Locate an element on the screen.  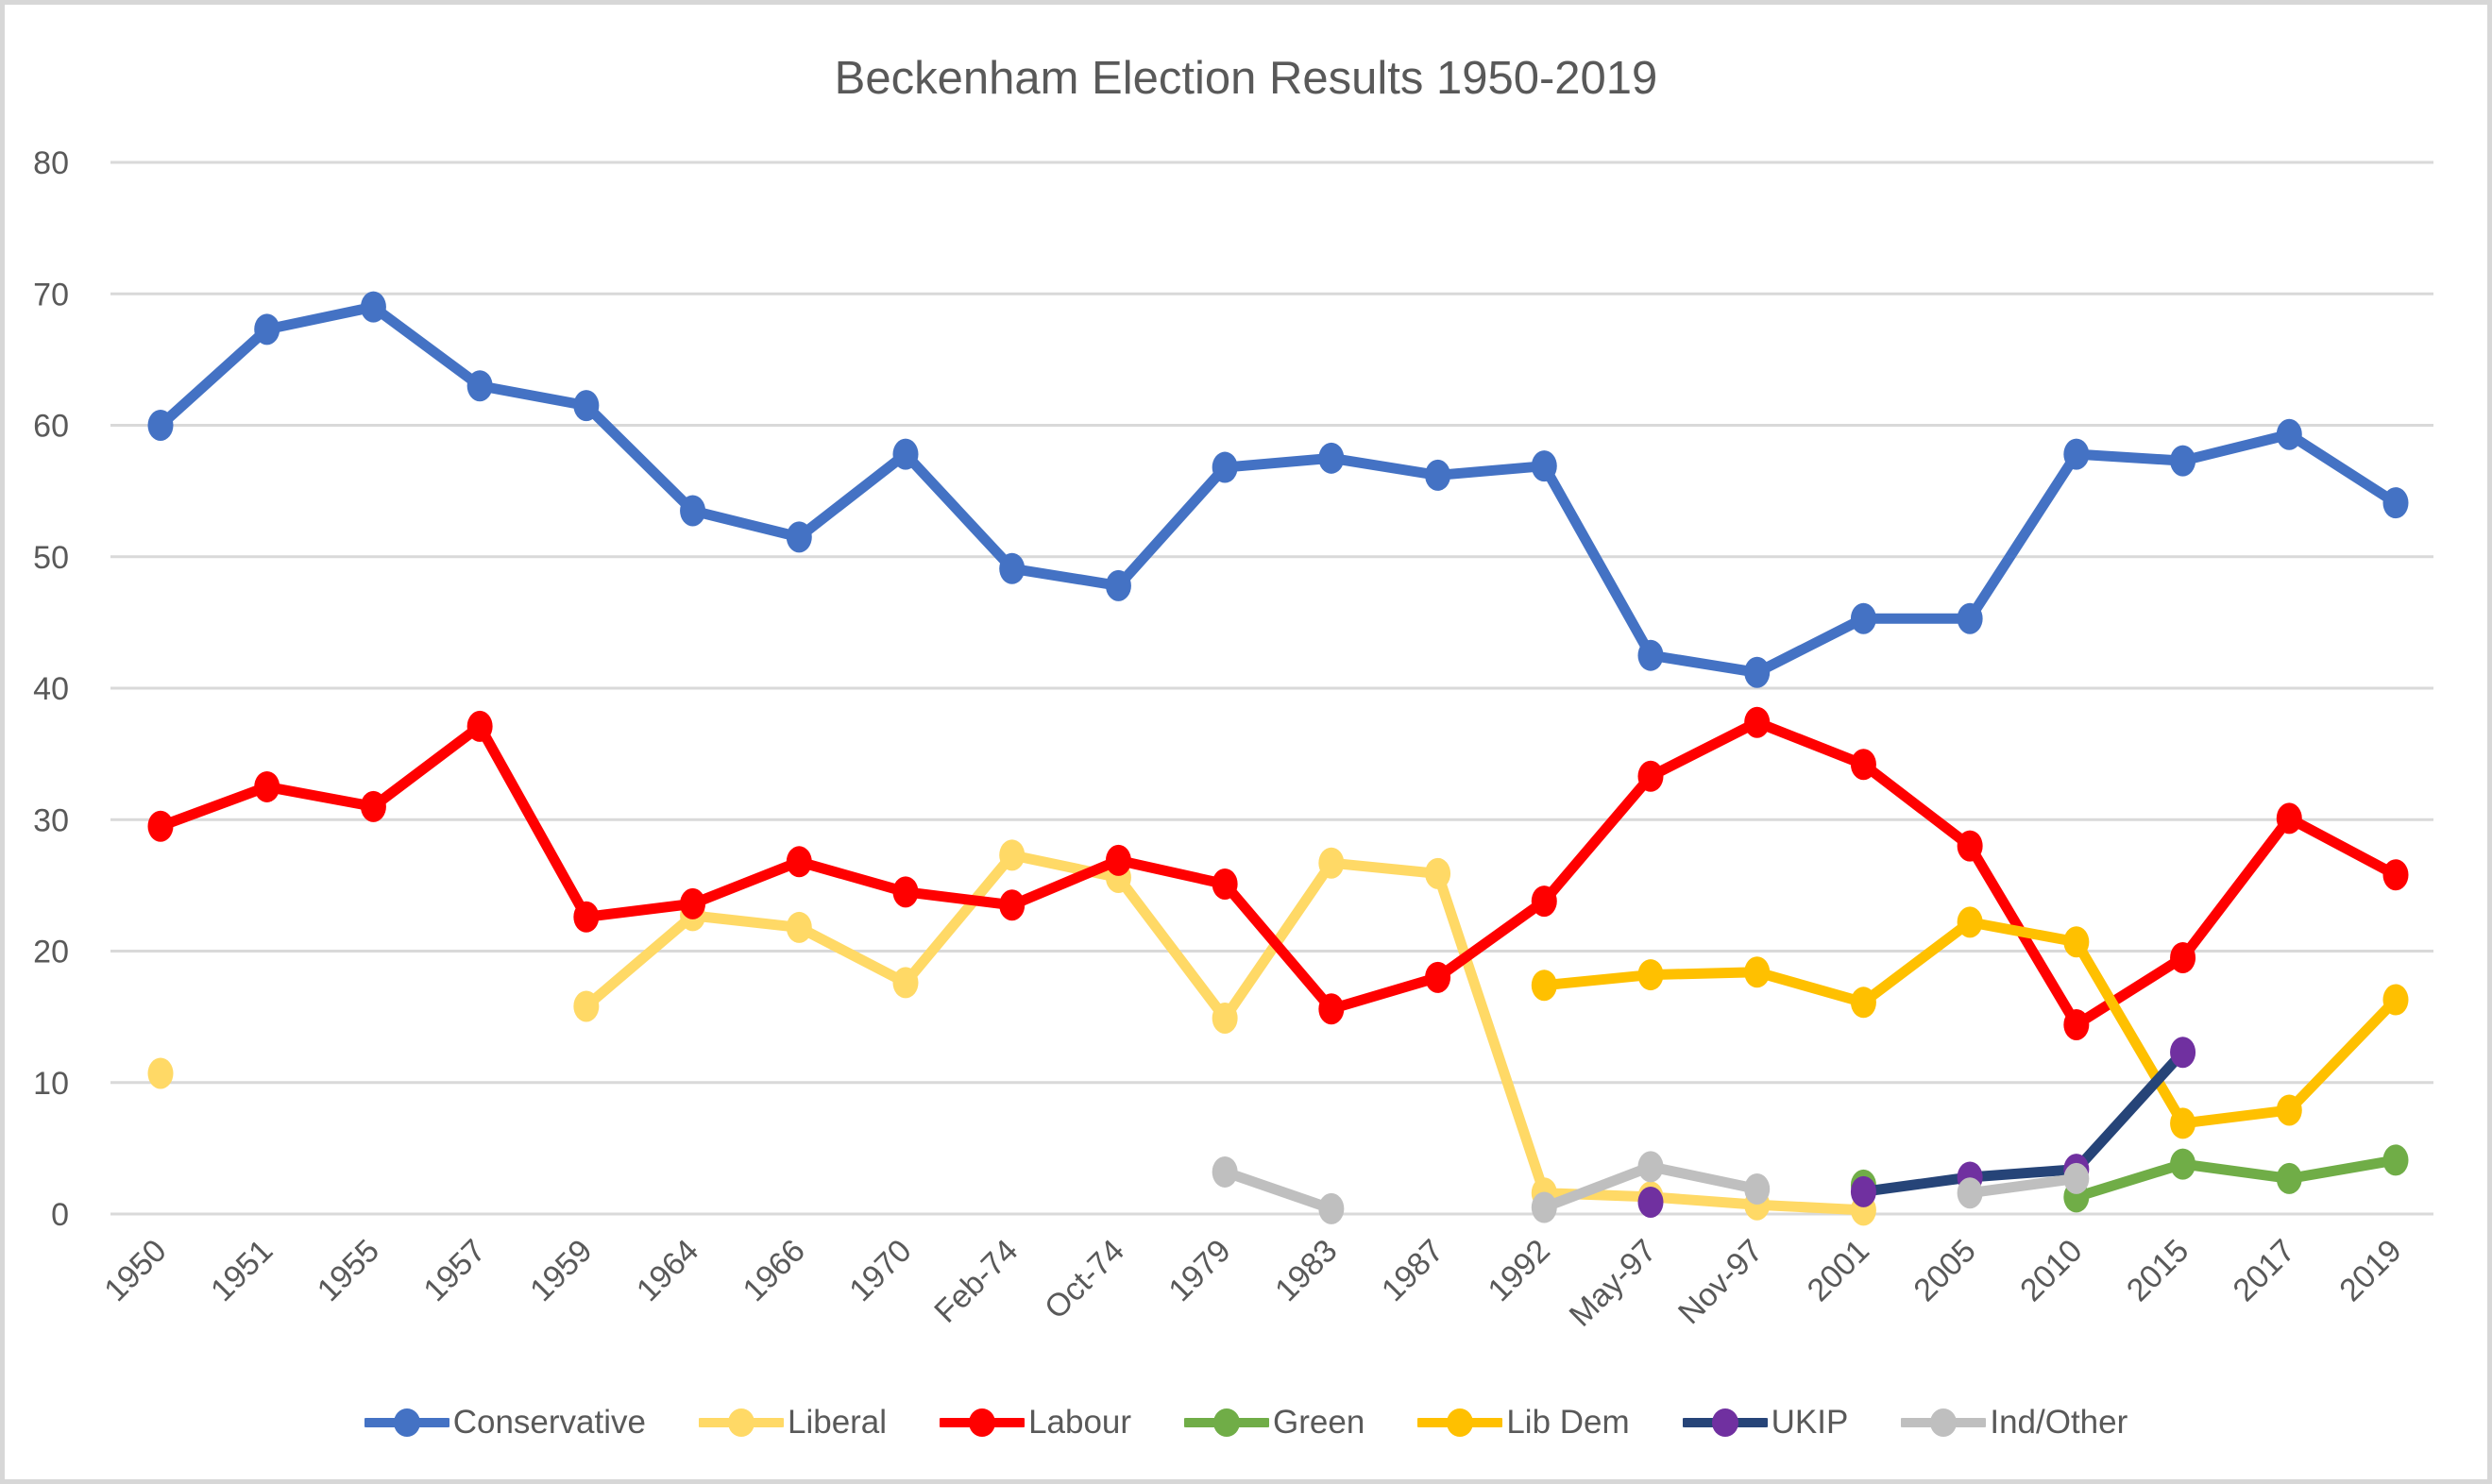
x-axis-tick-label: 2019 is located at coordinates (2370, 1270).